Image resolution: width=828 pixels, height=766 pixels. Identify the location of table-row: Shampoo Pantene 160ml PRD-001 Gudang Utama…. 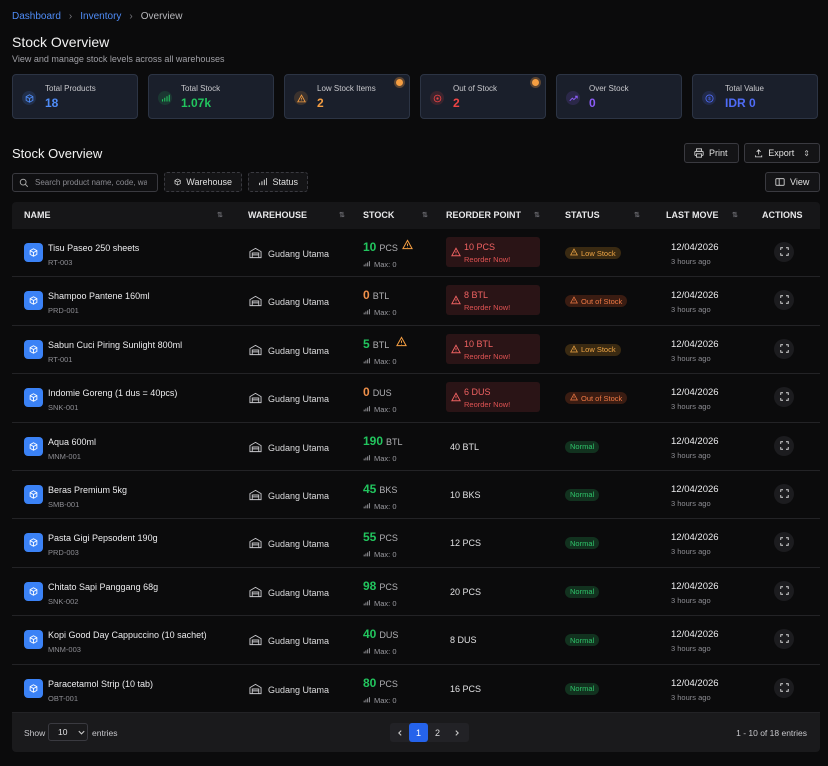
(416, 301).